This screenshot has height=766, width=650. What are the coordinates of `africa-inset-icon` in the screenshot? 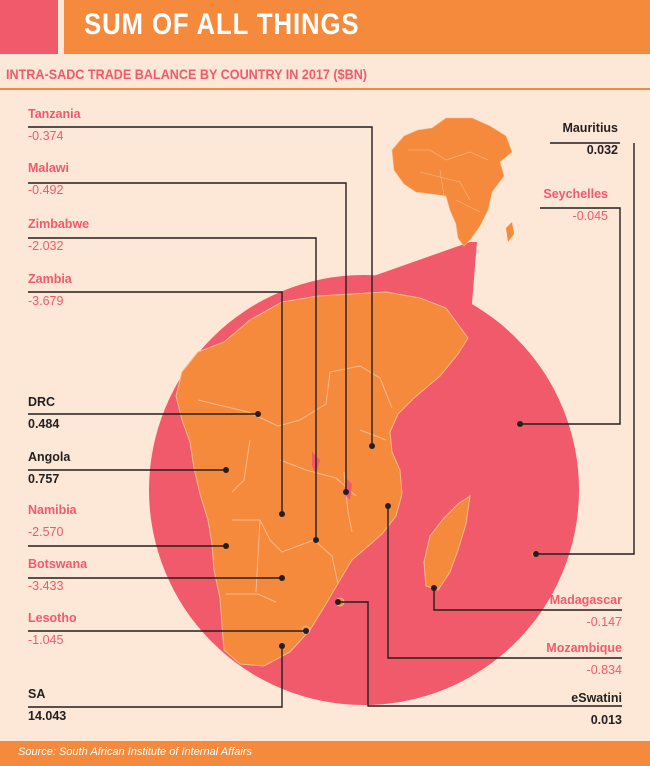 It's located at (452, 182).